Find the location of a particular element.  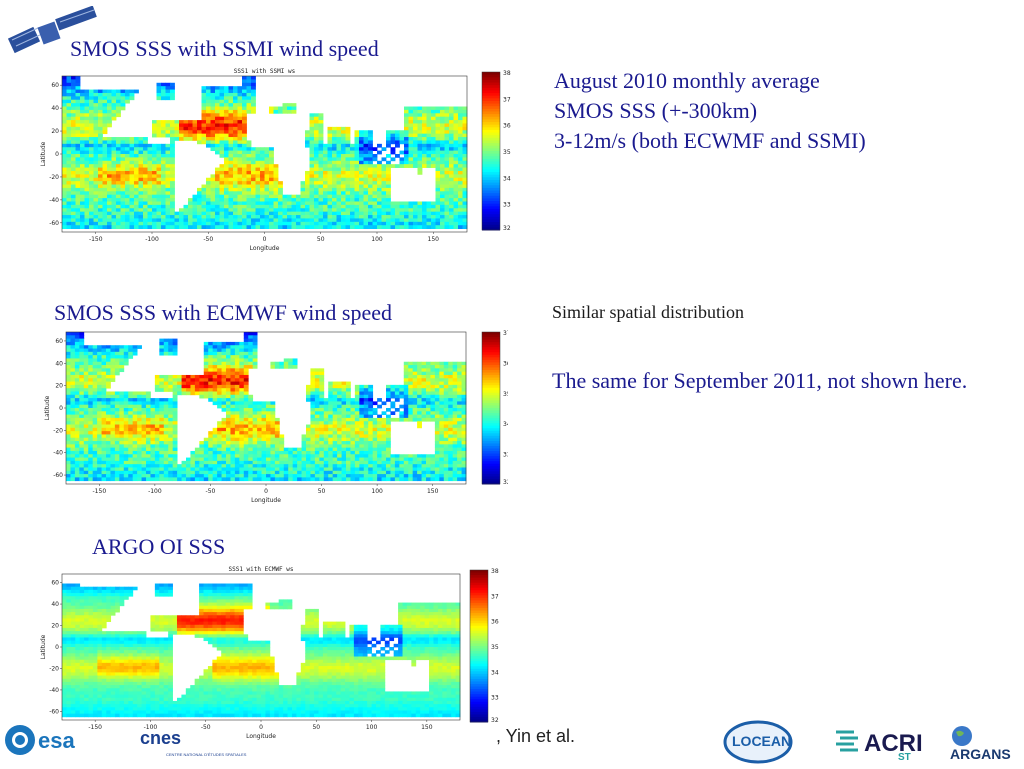

locean-logo: LOCEAN is located at coordinates (758, 742).